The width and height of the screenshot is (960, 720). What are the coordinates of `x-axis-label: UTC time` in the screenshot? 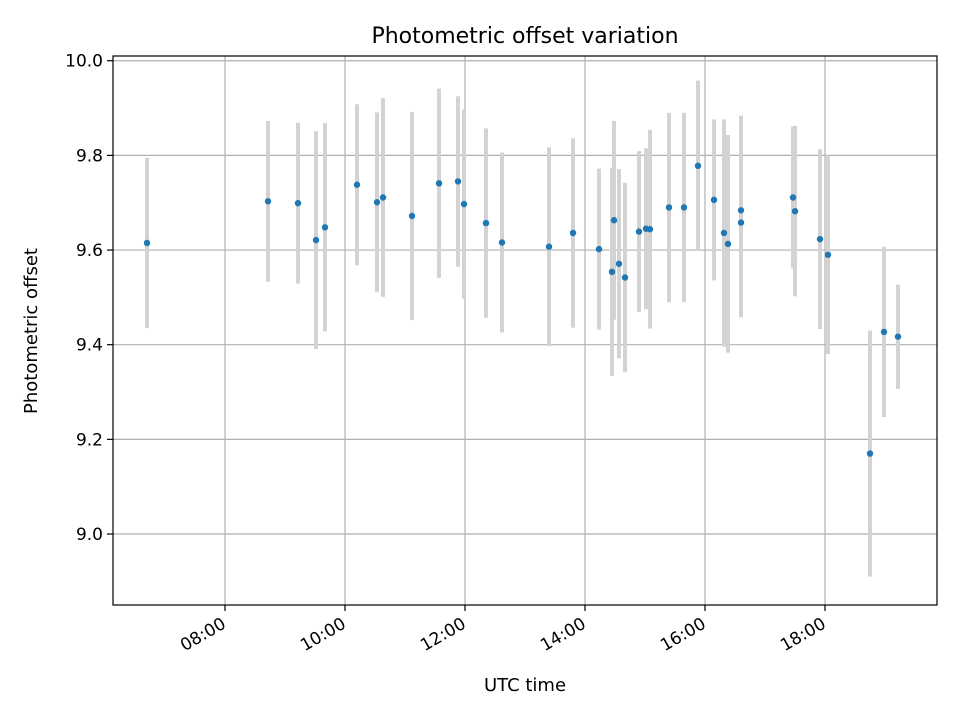 It's located at (525, 685).